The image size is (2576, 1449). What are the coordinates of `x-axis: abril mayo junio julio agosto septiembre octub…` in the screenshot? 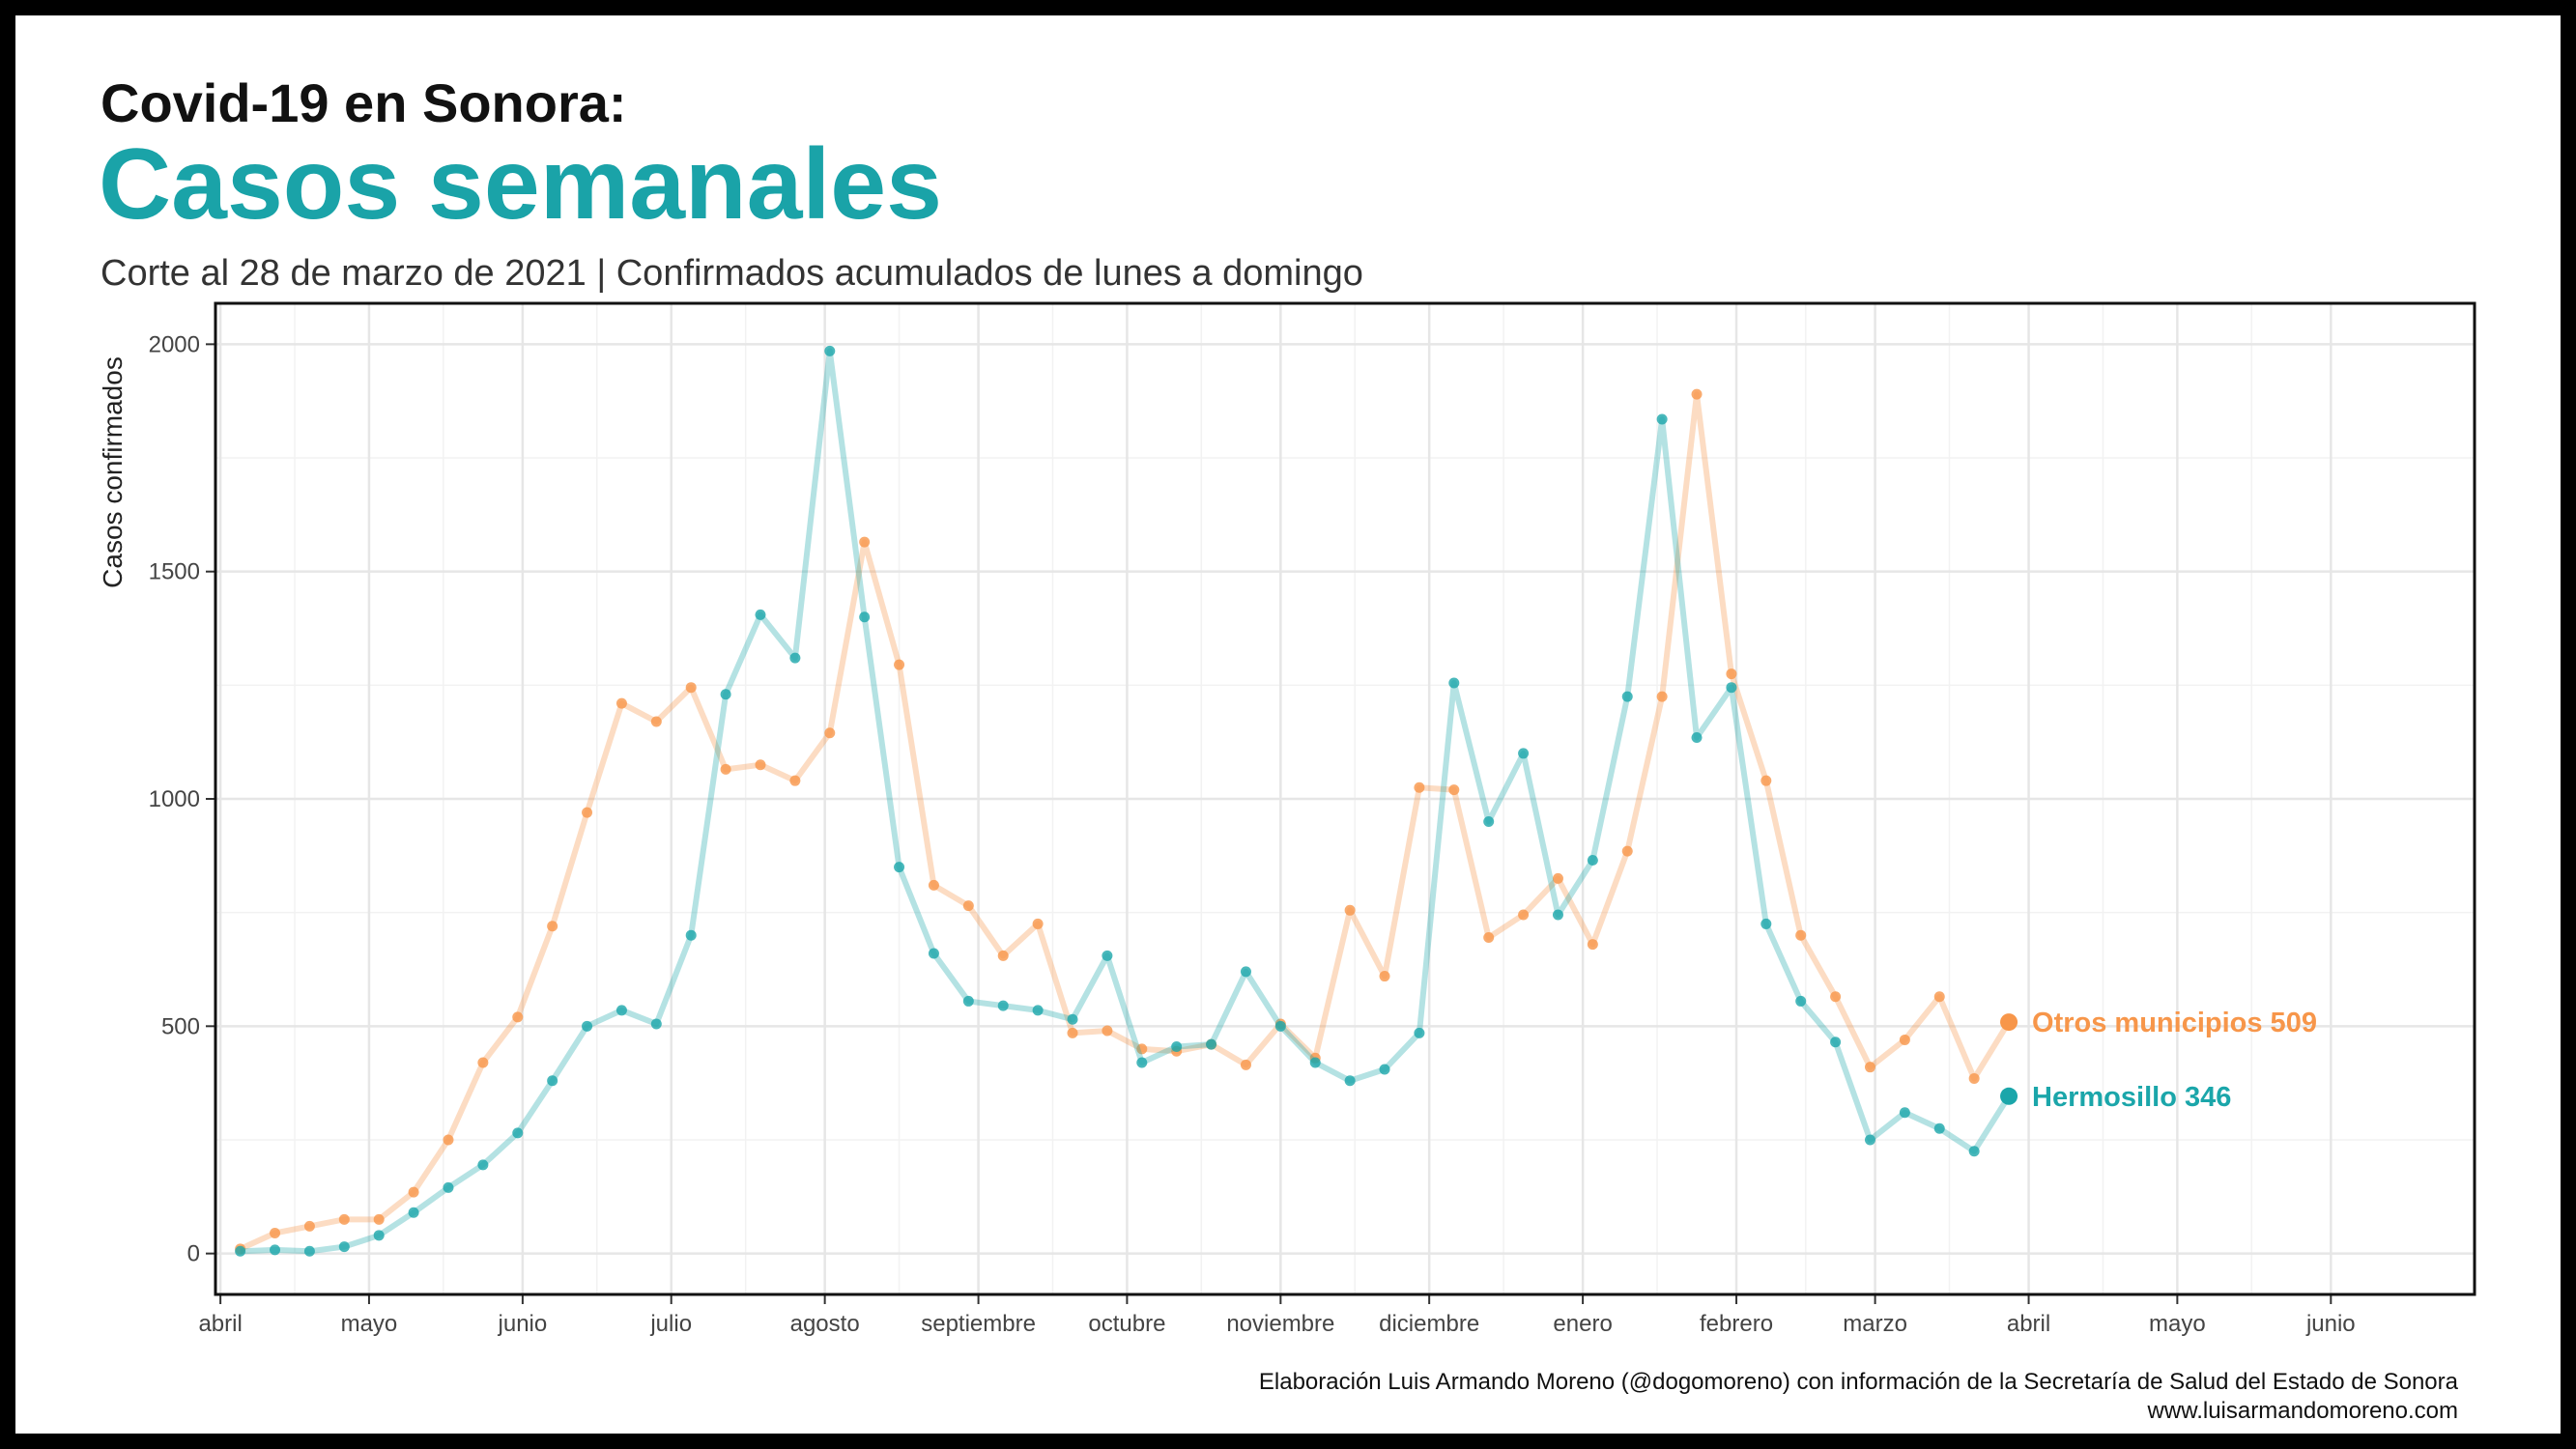 It's located at (1277, 1315).